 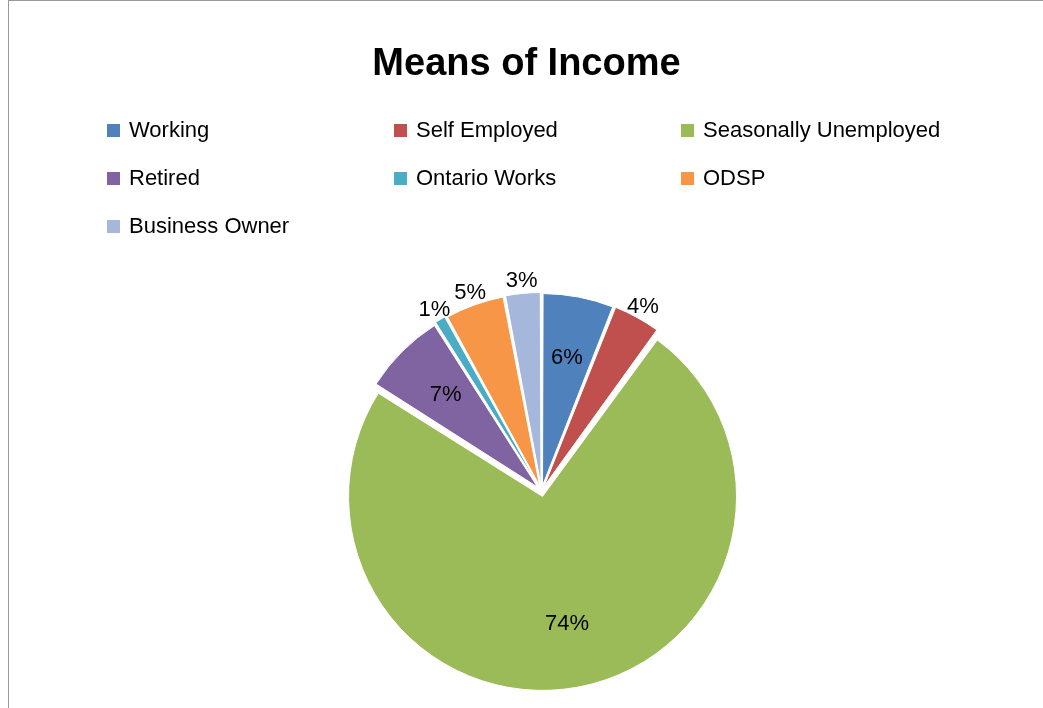 What do you see at coordinates (566, 623) in the screenshot?
I see `data-label: 74%` at bounding box center [566, 623].